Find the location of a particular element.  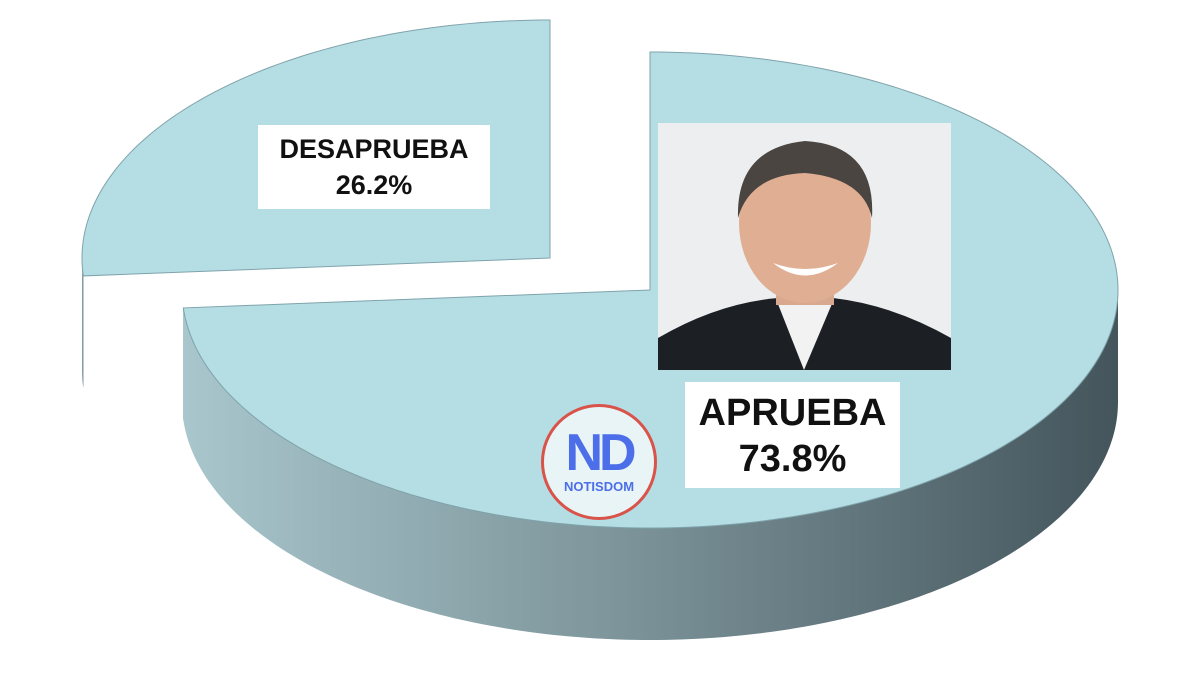

person-photo is located at coordinates (804, 246).